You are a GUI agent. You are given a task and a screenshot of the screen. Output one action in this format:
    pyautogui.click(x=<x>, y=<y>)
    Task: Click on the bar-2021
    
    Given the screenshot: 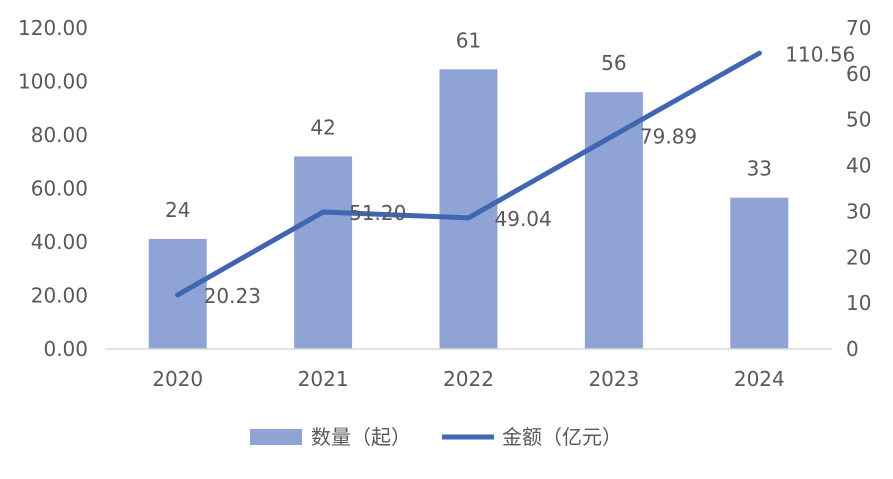 What is the action you would take?
    pyautogui.click(x=323, y=252)
    